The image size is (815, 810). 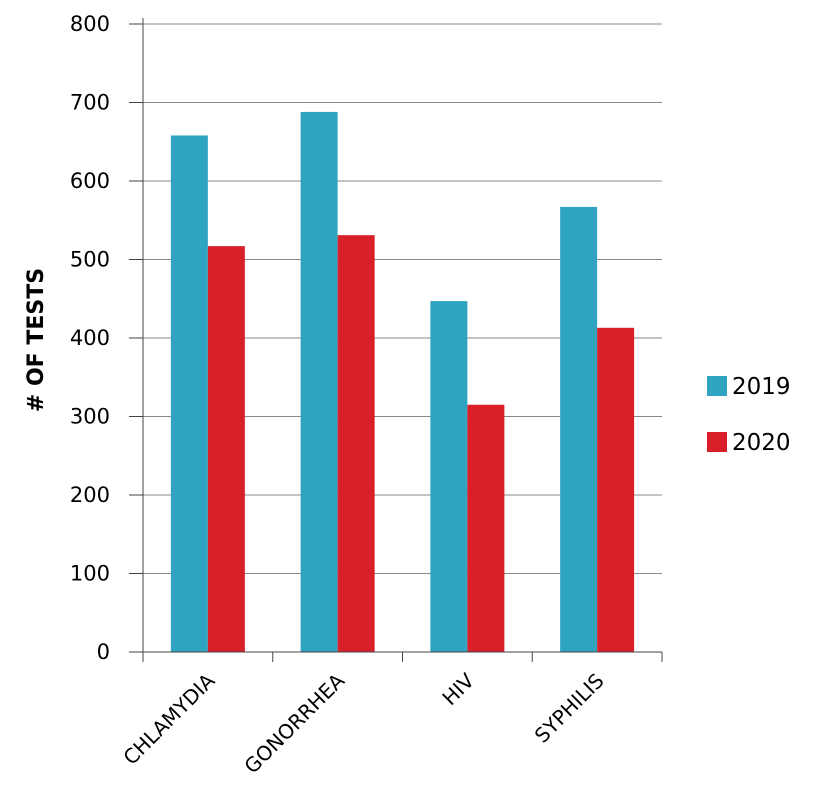 I want to click on legend: 2019 2020, so click(x=749, y=415).